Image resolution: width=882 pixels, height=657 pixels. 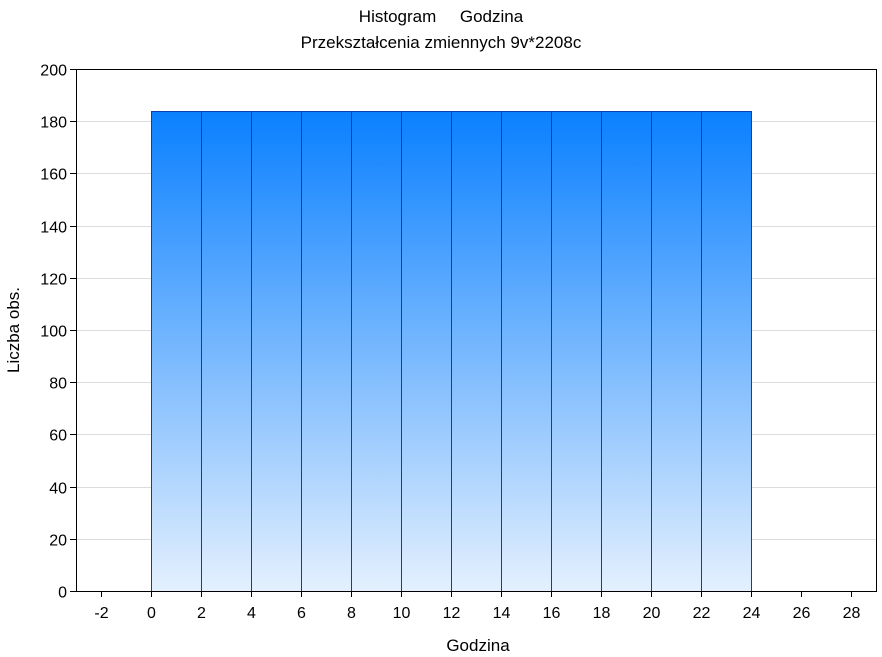 What do you see at coordinates (602, 613) in the screenshot?
I see `x-tick-label: 18` at bounding box center [602, 613].